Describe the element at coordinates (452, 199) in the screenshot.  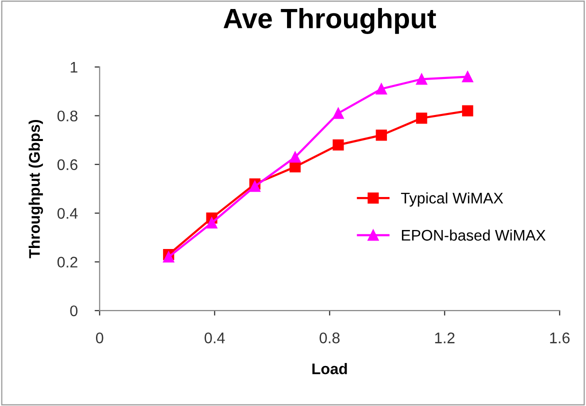
I see `legend-label: Typical WiMAX` at that location.